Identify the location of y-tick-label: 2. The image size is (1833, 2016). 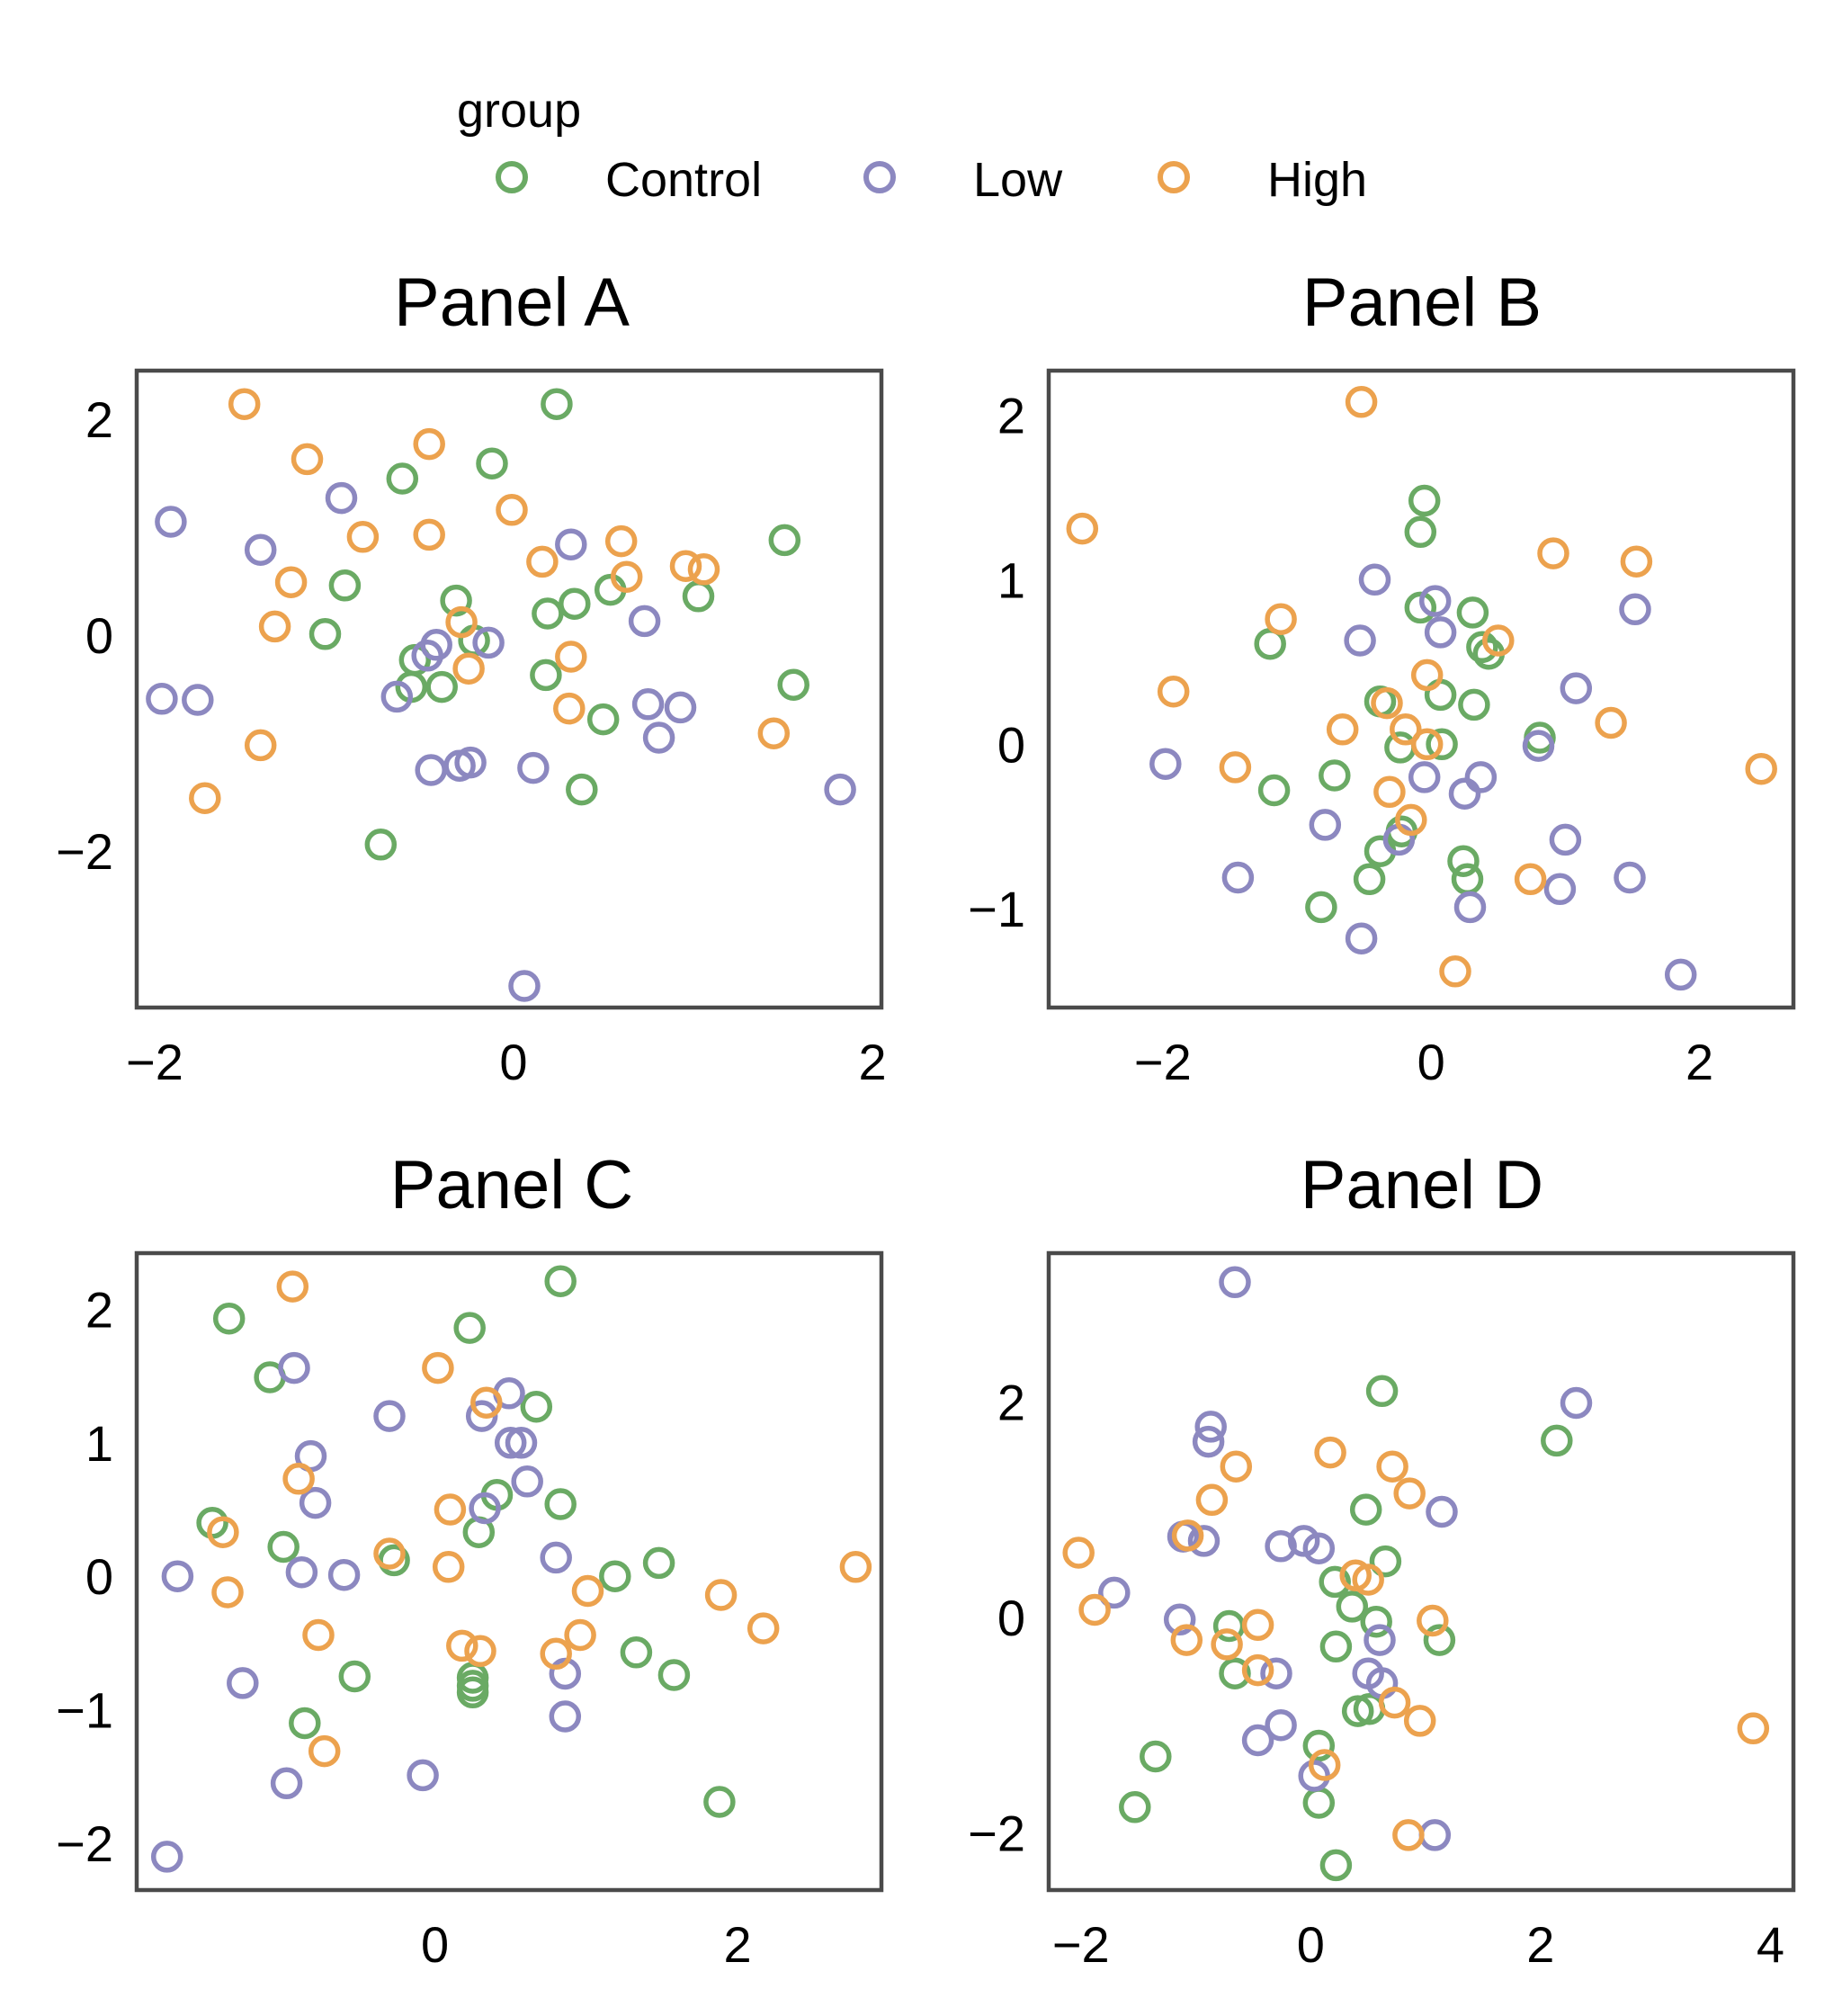
(99, 419).